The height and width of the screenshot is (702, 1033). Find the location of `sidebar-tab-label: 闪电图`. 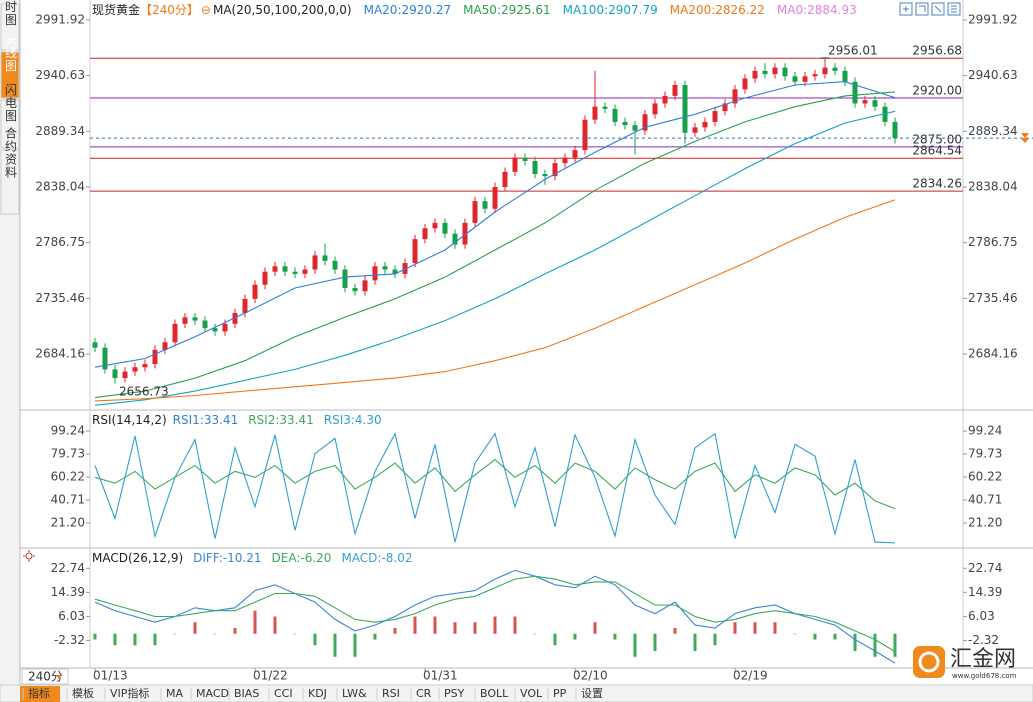

sidebar-tab-label: 闪电图 is located at coordinates (11, 102).